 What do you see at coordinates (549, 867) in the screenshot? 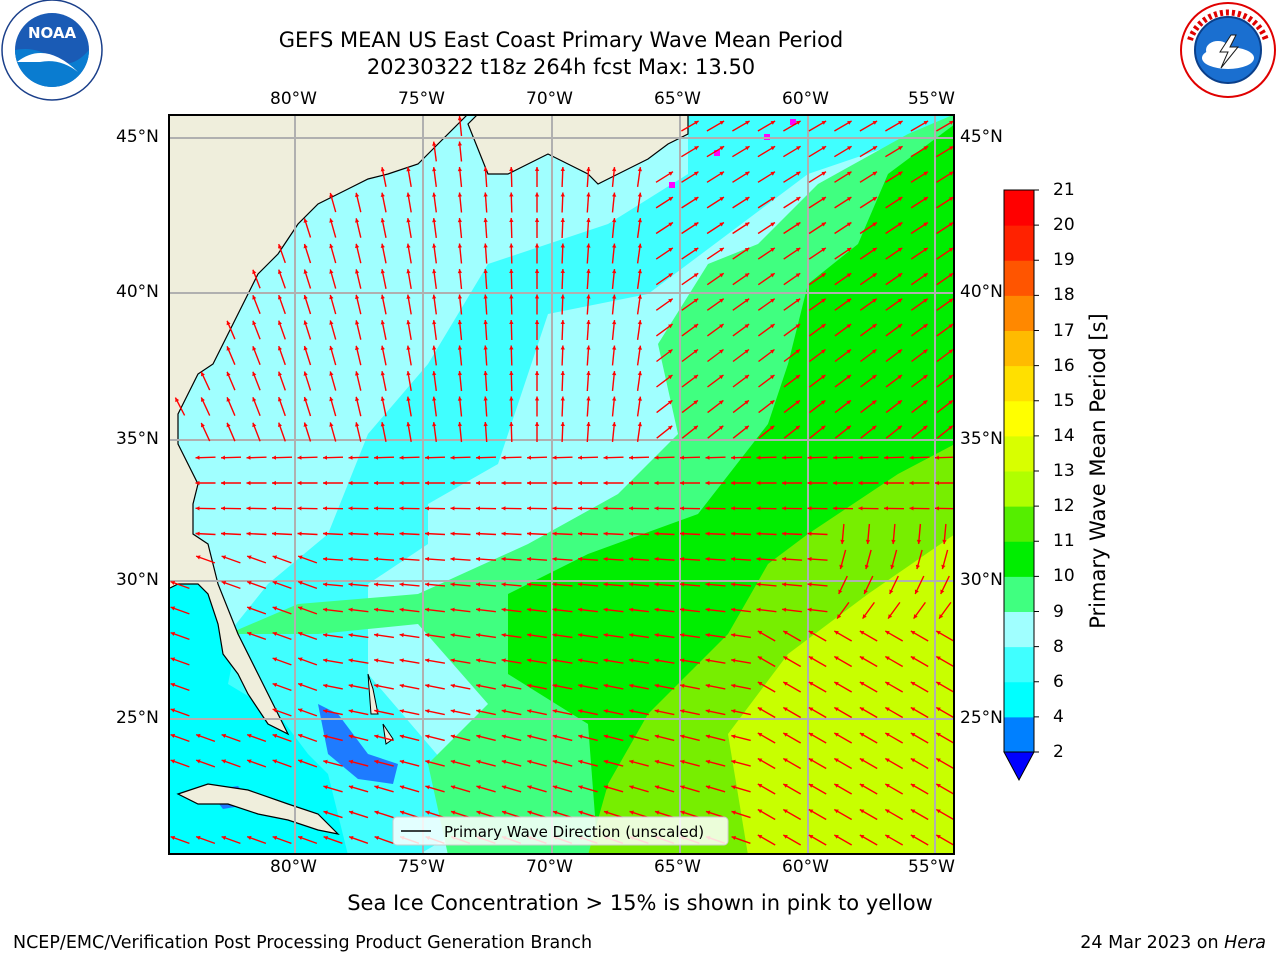
I see `lon-tick-bottom: 70°W` at bounding box center [549, 867].